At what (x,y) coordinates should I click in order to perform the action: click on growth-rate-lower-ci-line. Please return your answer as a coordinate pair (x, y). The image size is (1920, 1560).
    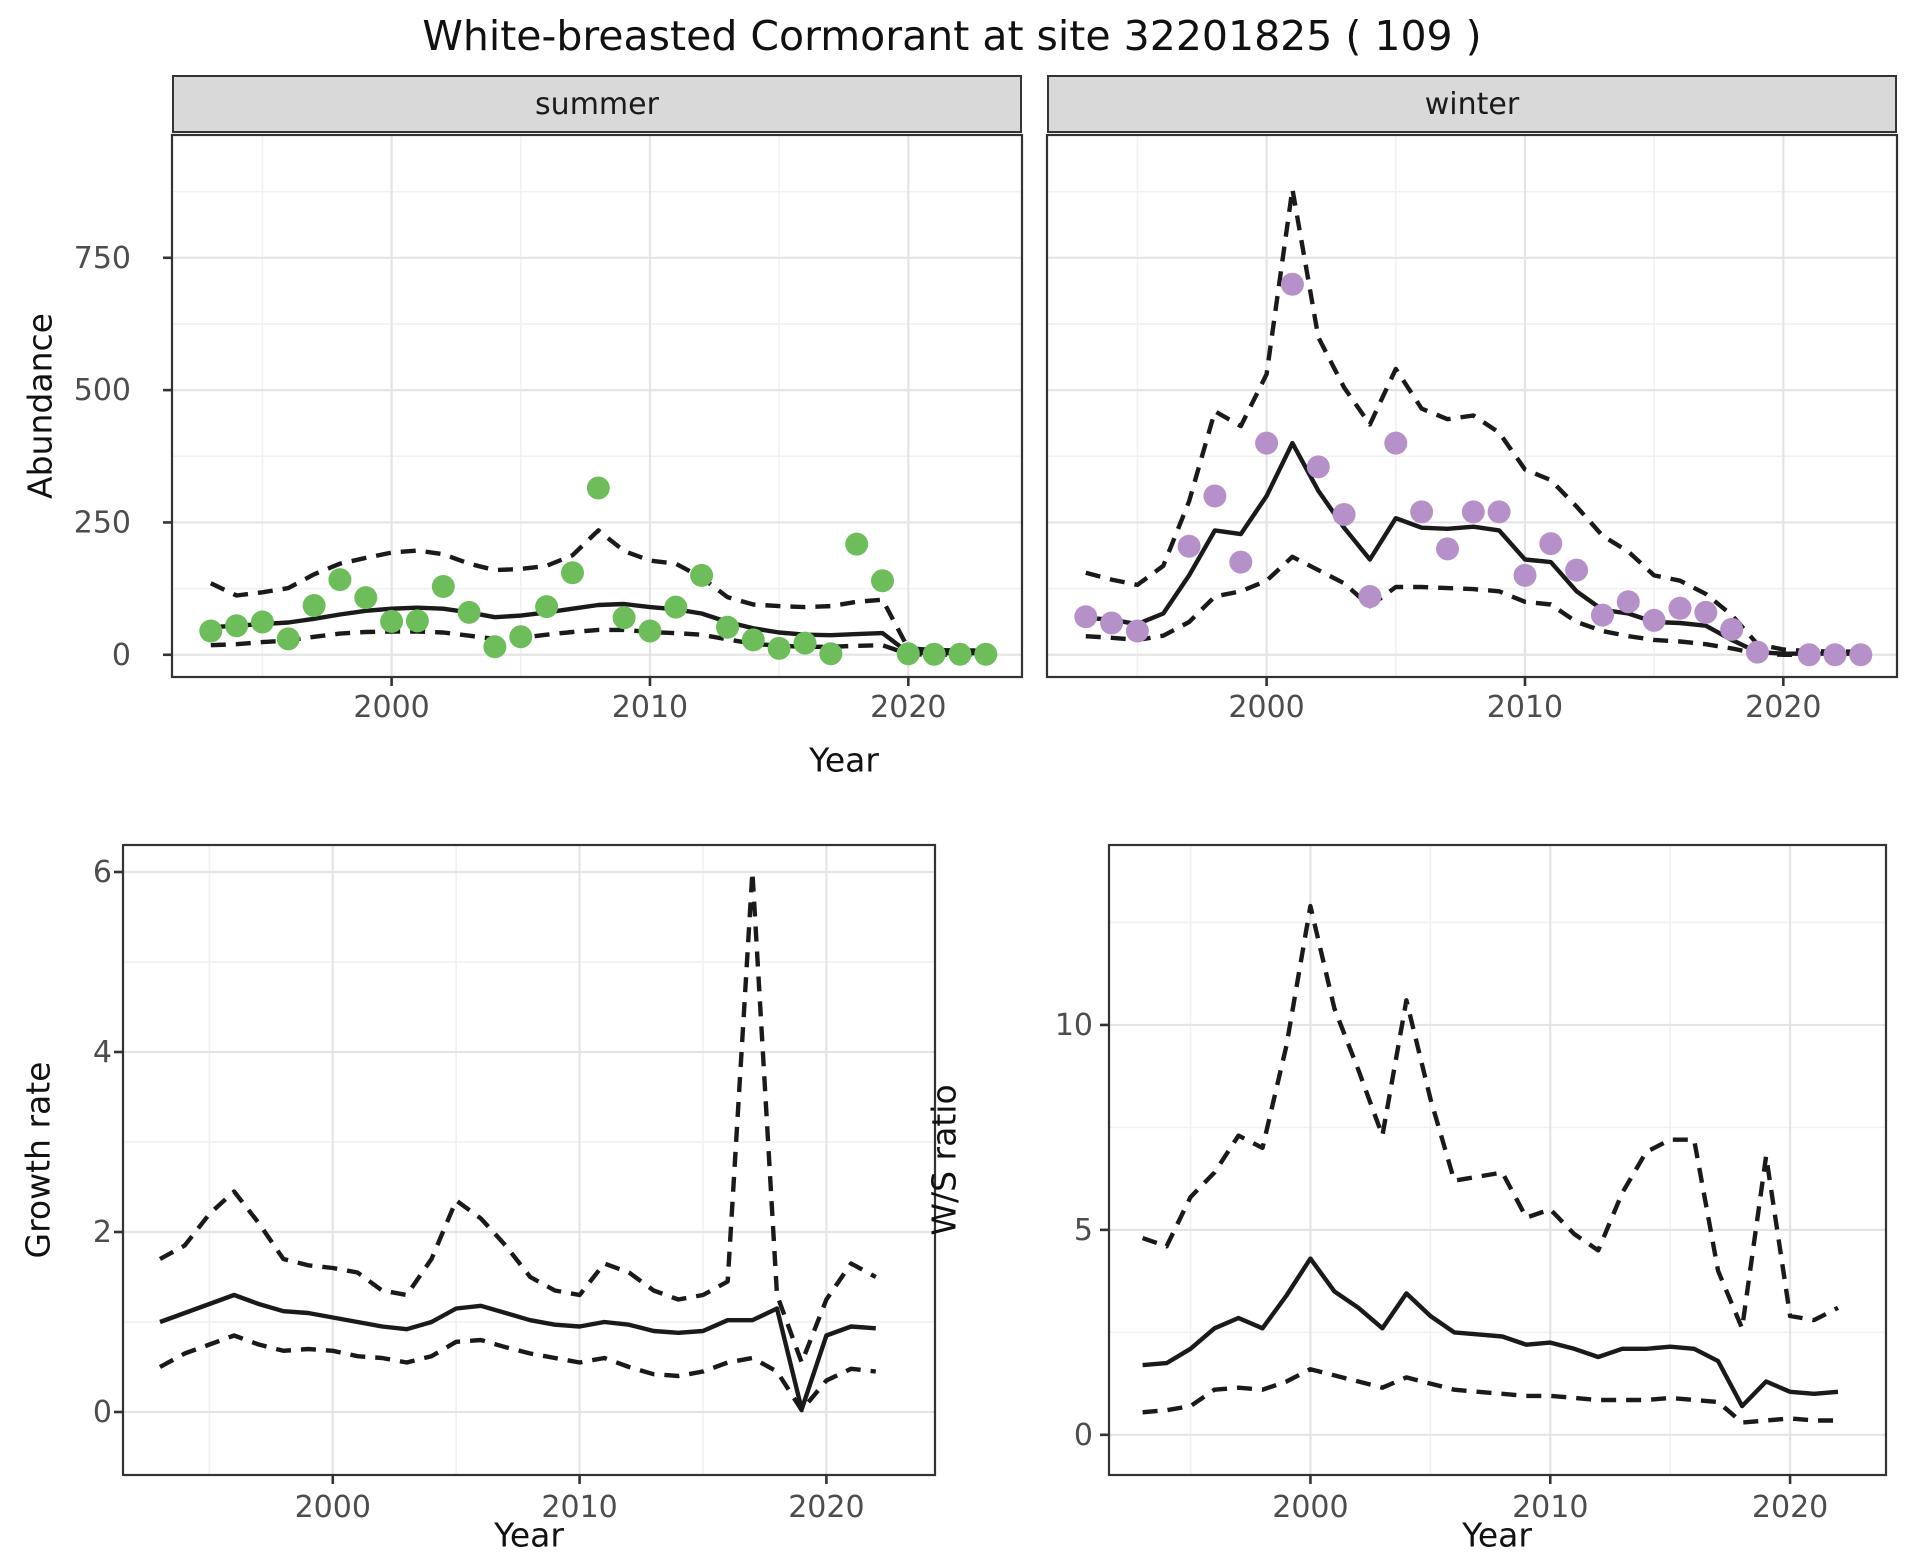
    Looking at the image, I should click on (517, 1373).